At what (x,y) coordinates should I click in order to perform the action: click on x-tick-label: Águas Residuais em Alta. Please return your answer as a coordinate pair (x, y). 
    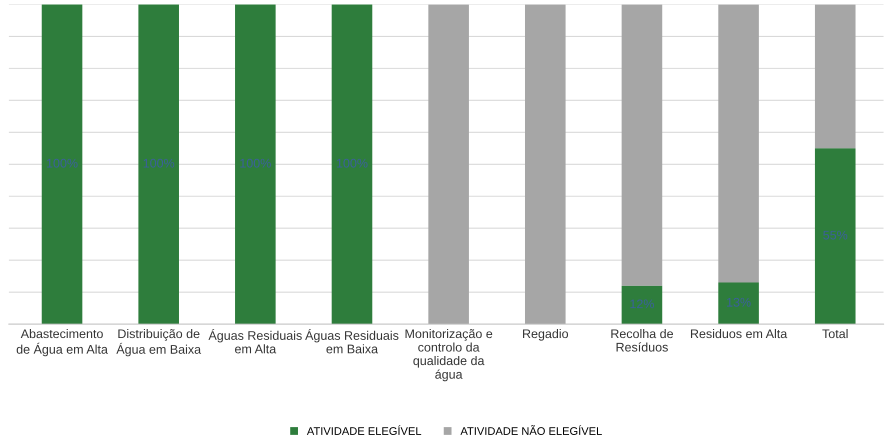
    Looking at the image, I should click on (255, 341).